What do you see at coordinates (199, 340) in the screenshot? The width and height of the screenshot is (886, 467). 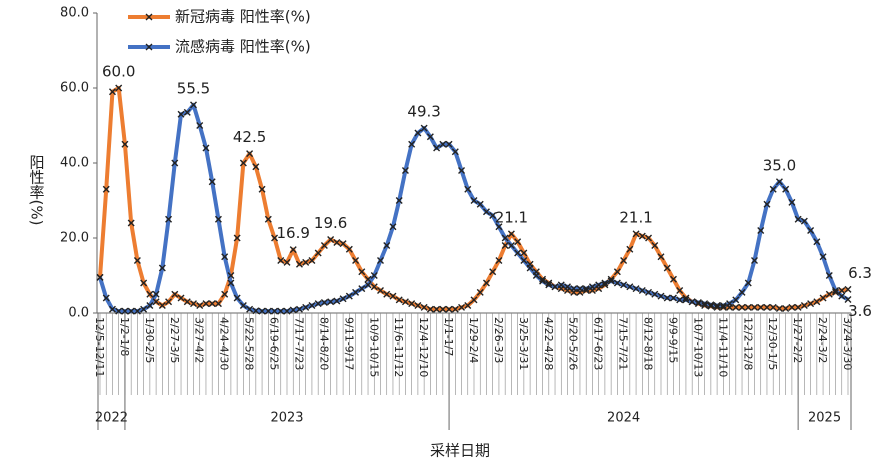 I see `x-tick-label: 3/27-4/2` at bounding box center [199, 340].